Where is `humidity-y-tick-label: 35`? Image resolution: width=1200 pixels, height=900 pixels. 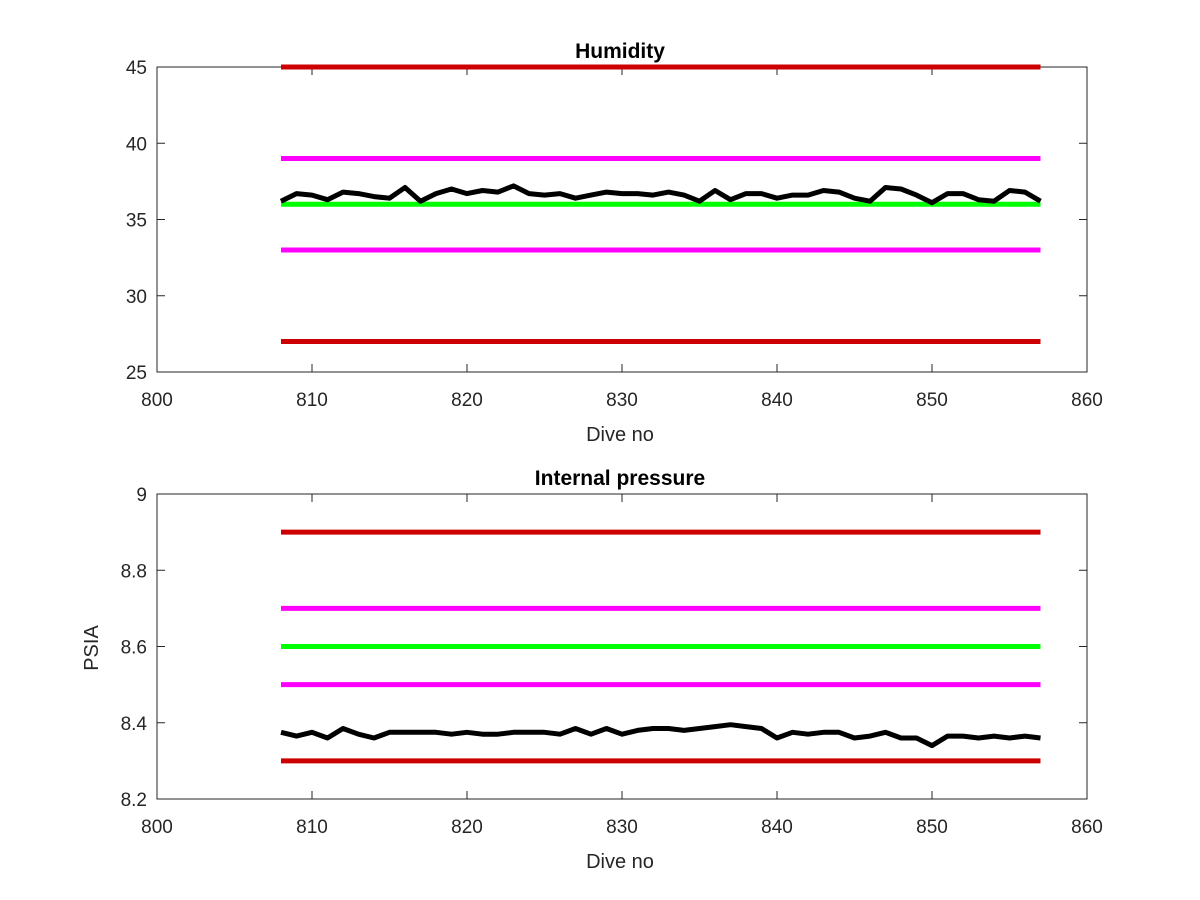
humidity-y-tick-label: 35 is located at coordinates (136, 221).